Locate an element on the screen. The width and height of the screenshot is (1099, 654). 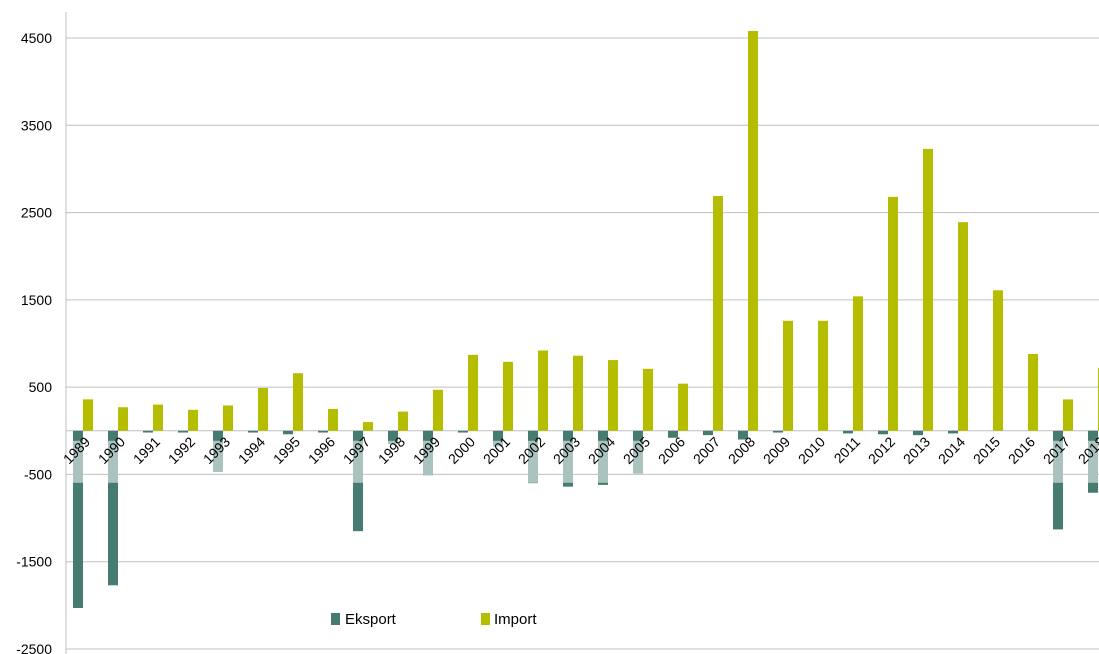
category-label-2010: 2010 is located at coordinates (811, 449).